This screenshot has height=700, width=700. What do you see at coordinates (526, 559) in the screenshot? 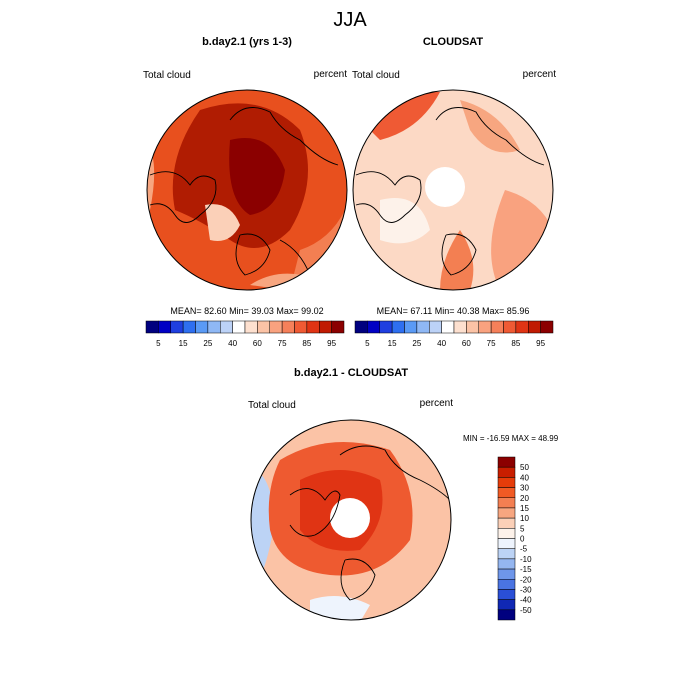
I see `colorbar-label: -10` at bounding box center [526, 559].